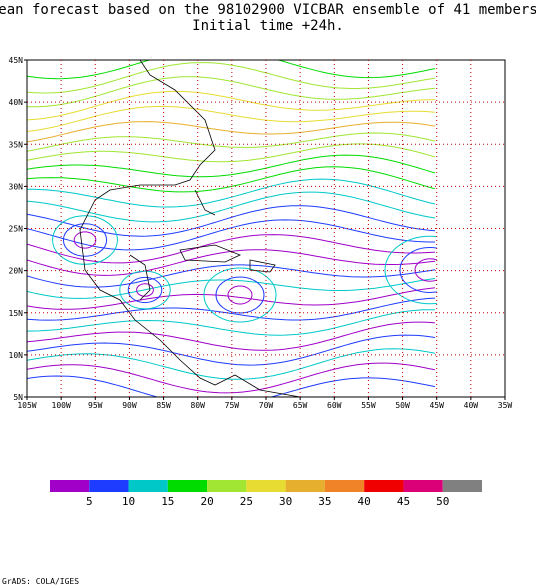 The width and height of the screenshot is (536, 588). Describe the element at coordinates (167, 501) in the screenshot. I see `colorbar-label: 15` at that location.